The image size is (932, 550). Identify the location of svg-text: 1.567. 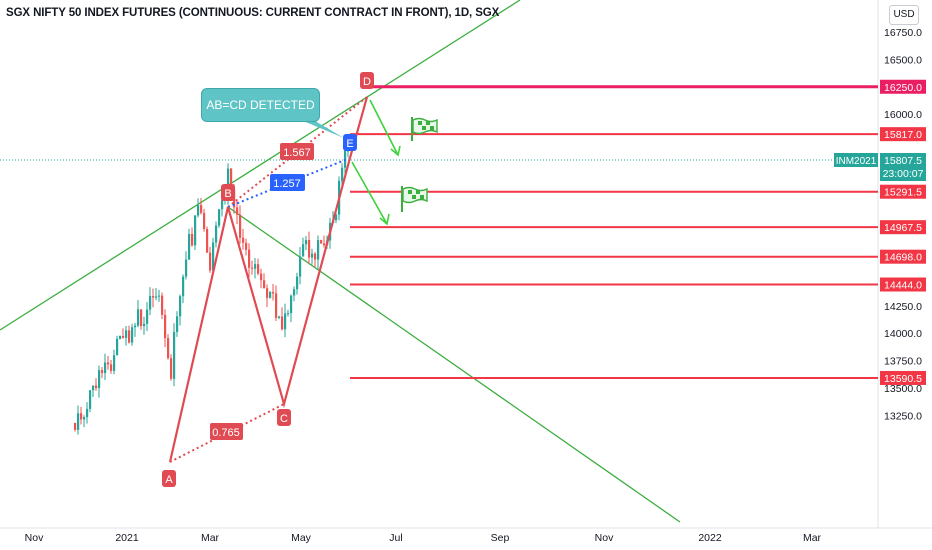
(297, 153).